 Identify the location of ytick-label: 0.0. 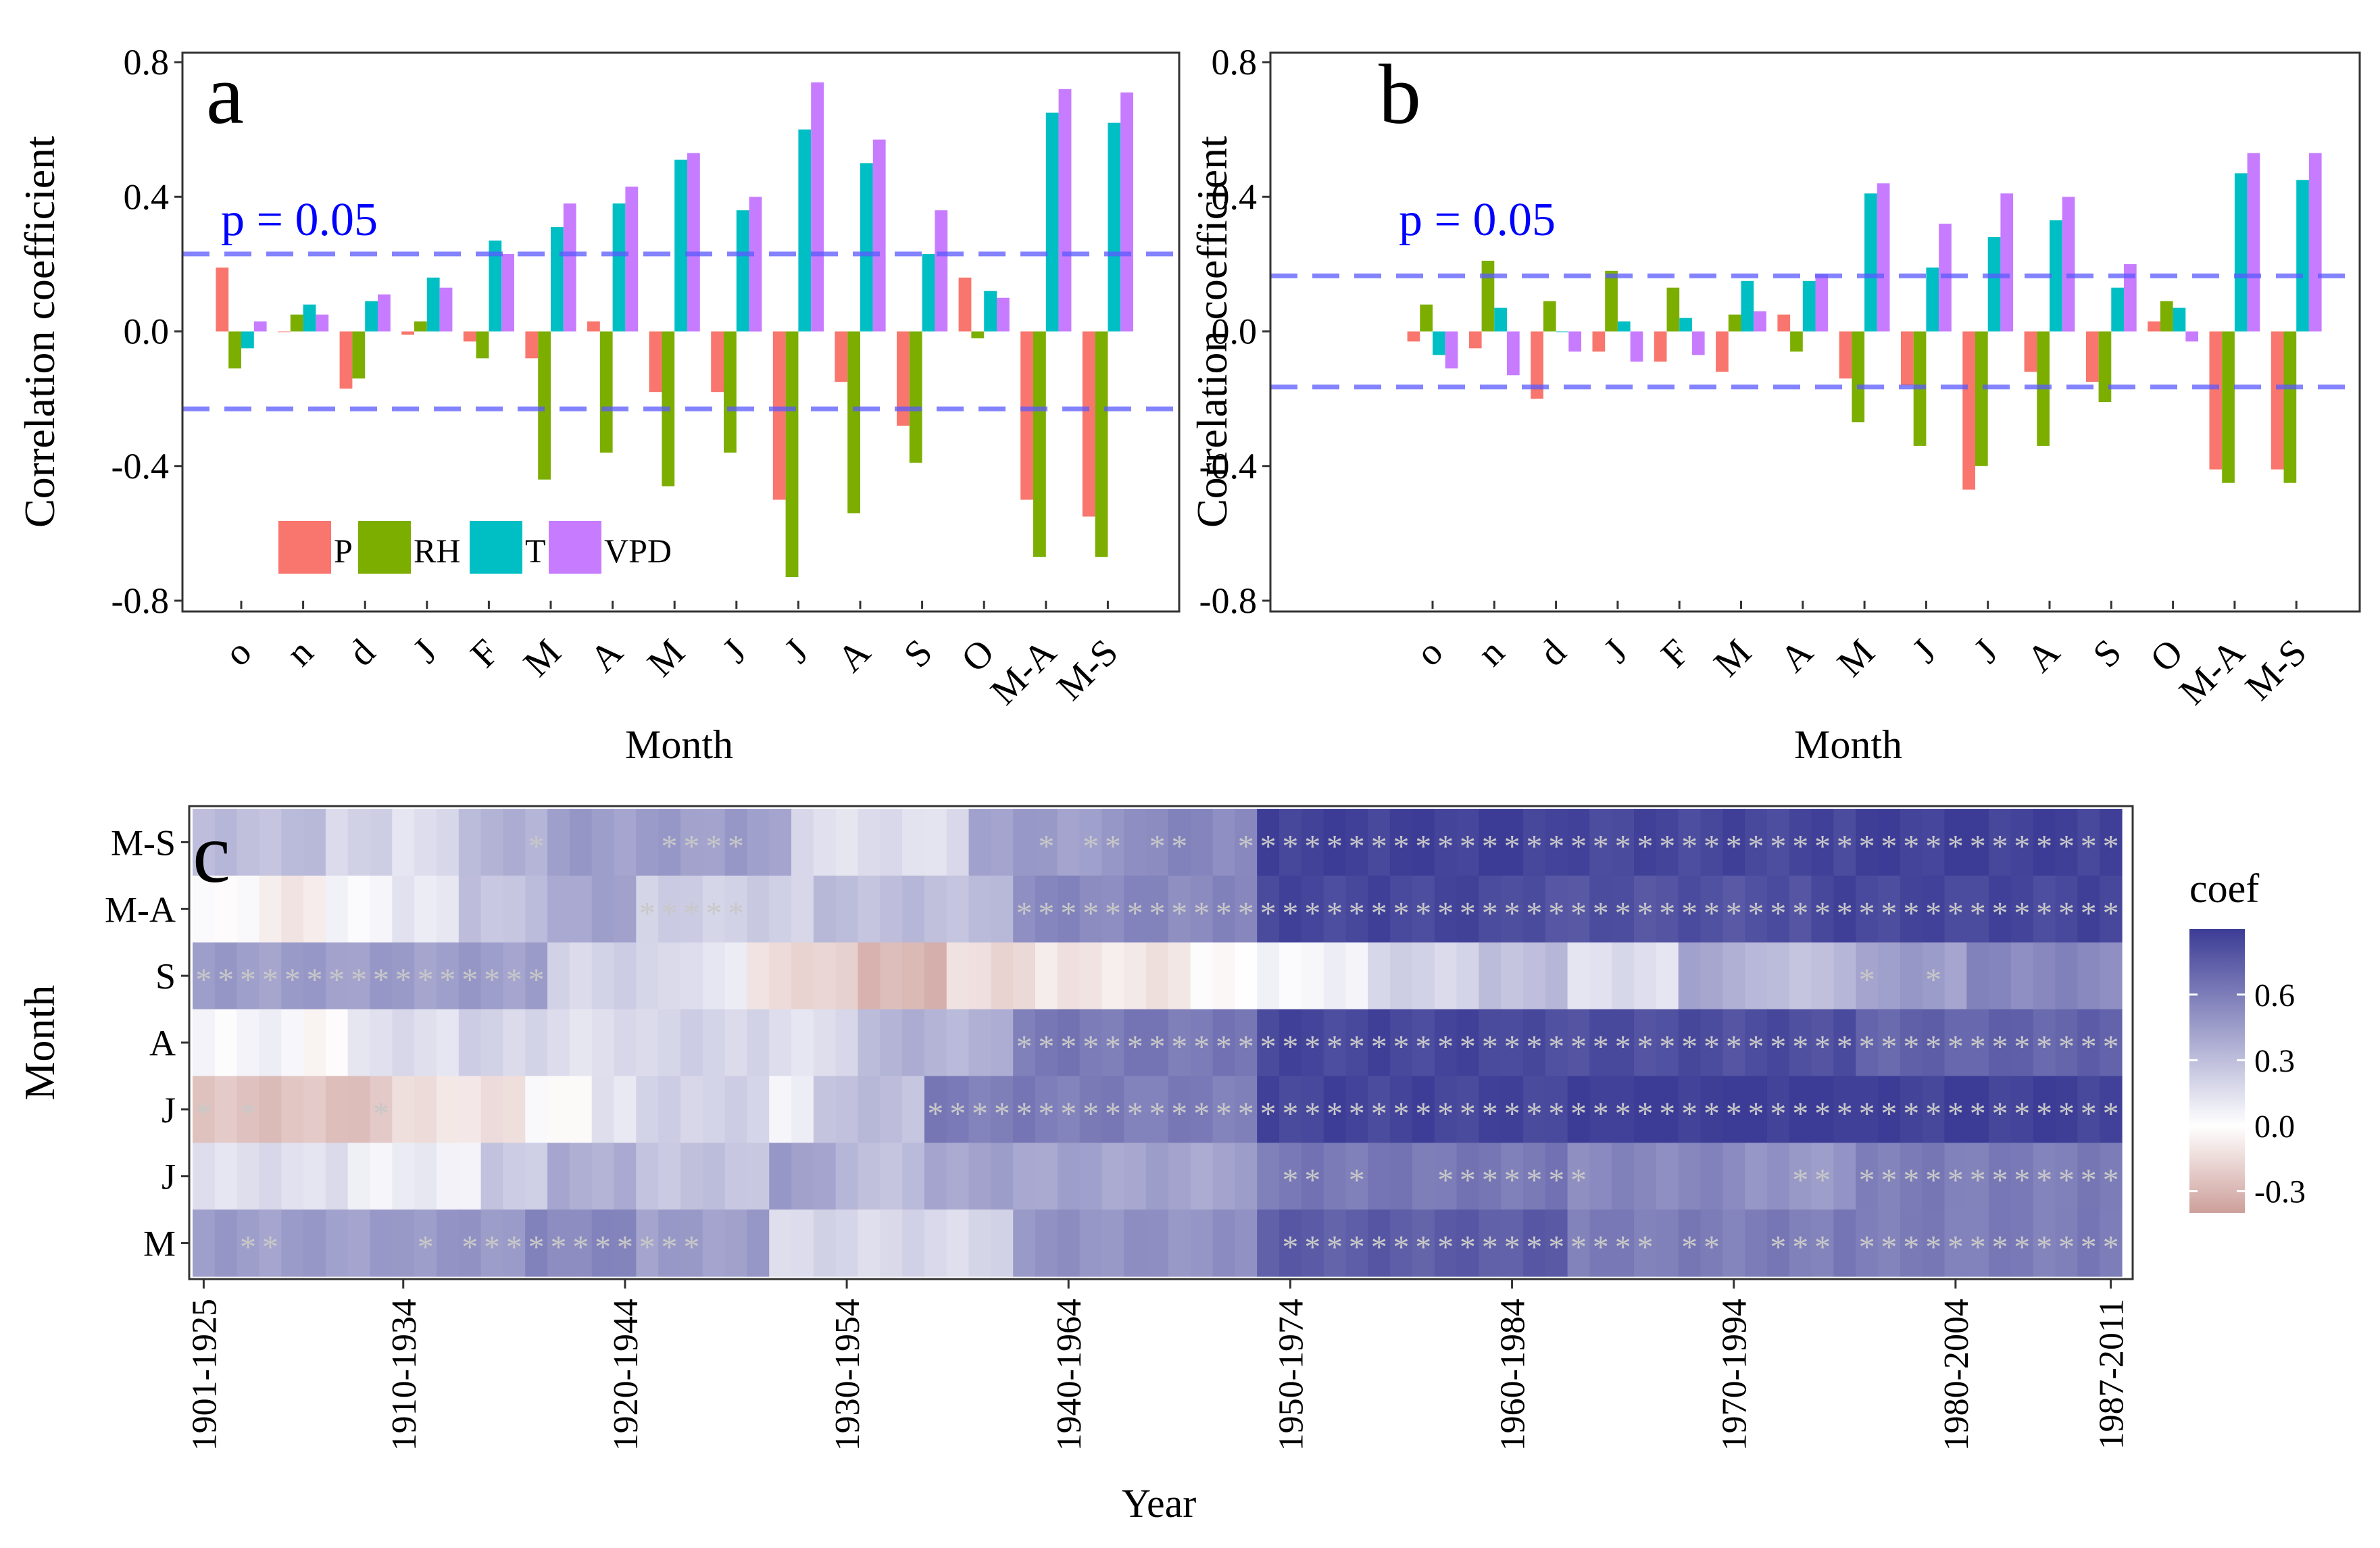
(147, 331).